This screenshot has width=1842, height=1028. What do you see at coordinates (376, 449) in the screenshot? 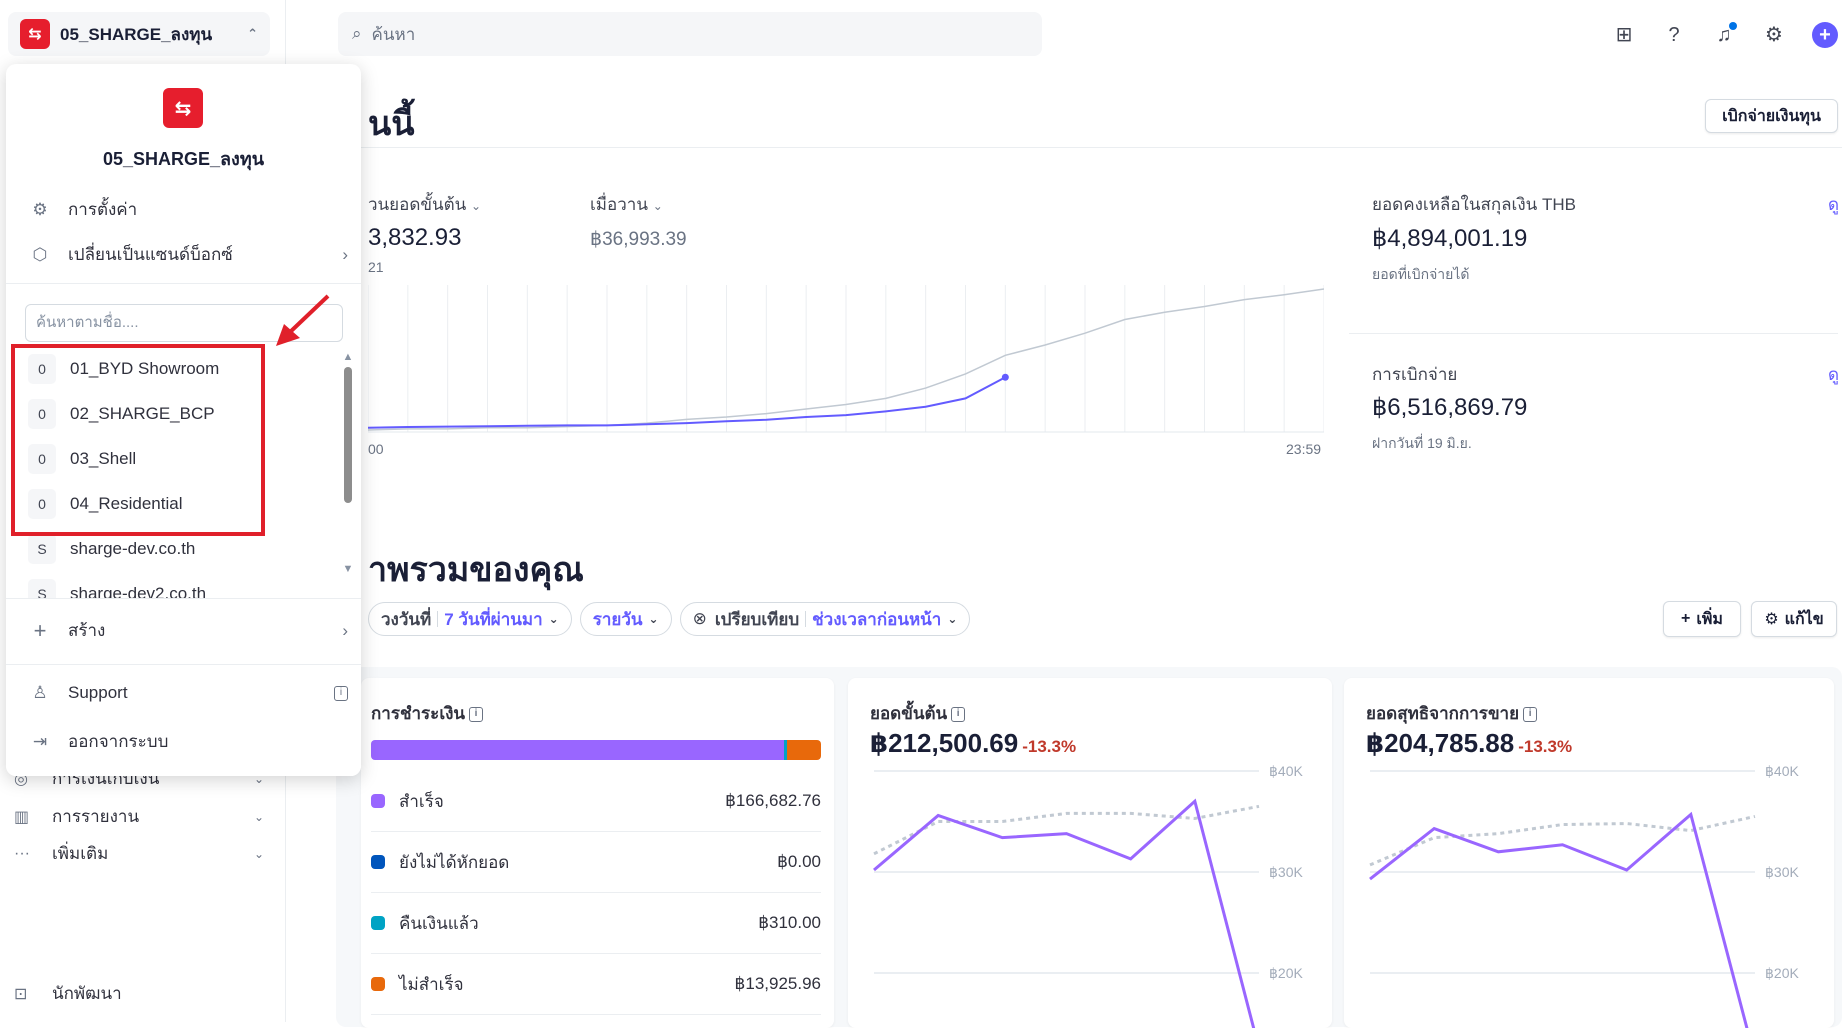
I see `x-axis-start: 00` at bounding box center [376, 449].